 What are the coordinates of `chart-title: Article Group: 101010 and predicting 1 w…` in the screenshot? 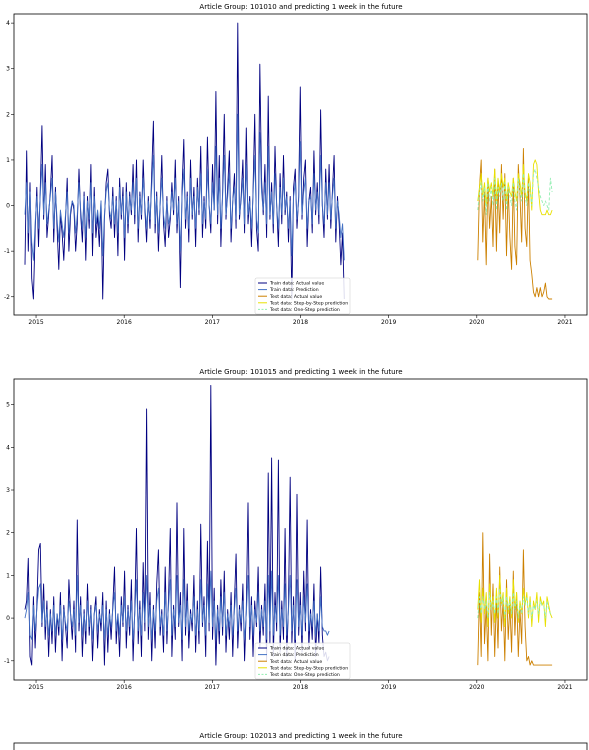 It's located at (300, 7).